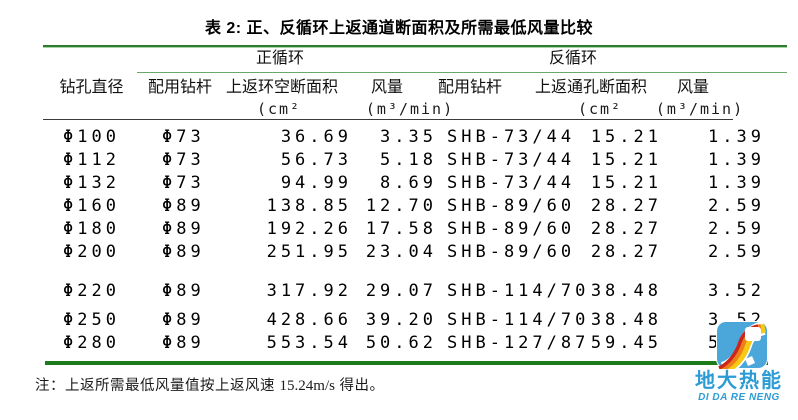 The image size is (798, 420). I want to click on table-cell: 8.69, so click(408, 183).